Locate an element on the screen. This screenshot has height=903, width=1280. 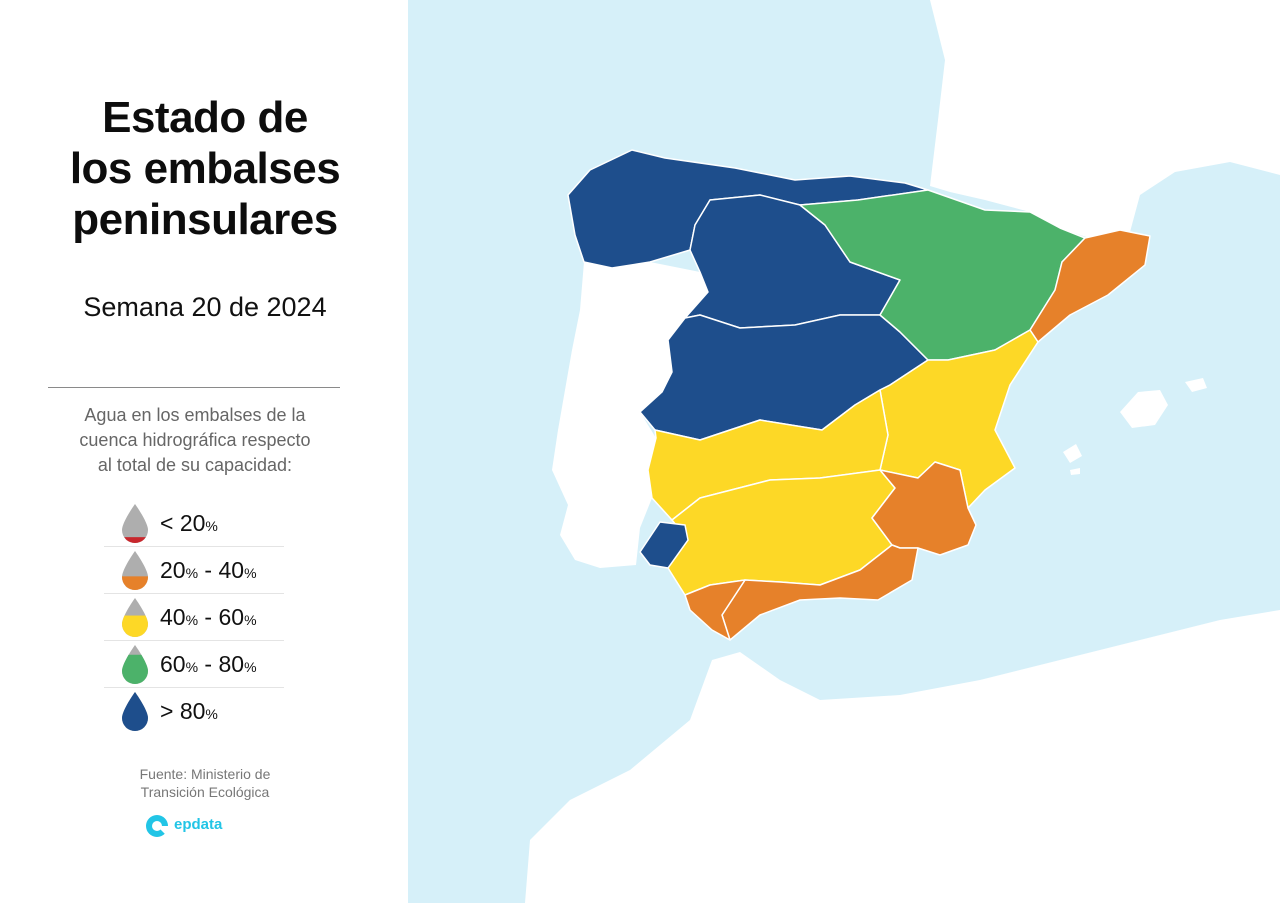
brand-name: epdata is located at coordinates (198, 824).